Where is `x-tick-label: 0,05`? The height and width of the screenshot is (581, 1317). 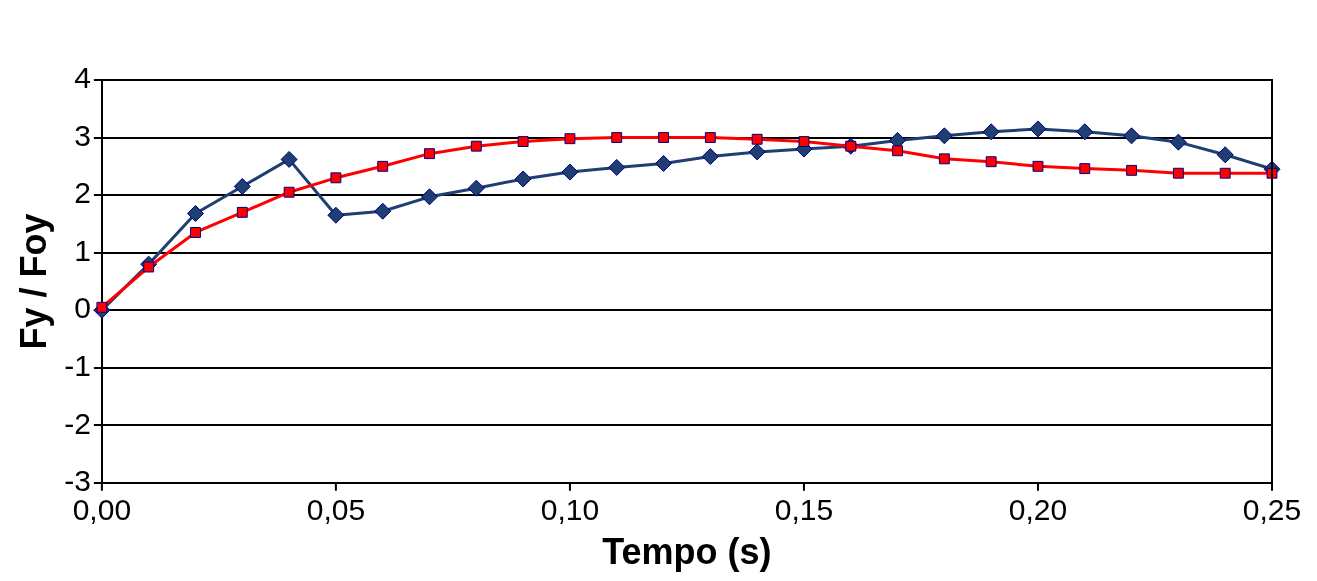 x-tick-label: 0,05 is located at coordinates (336, 510).